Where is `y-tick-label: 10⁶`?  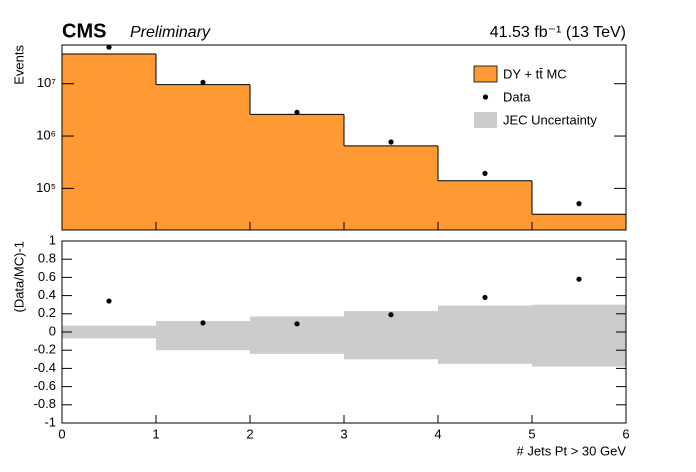 y-tick-label: 10⁶ is located at coordinates (46, 134).